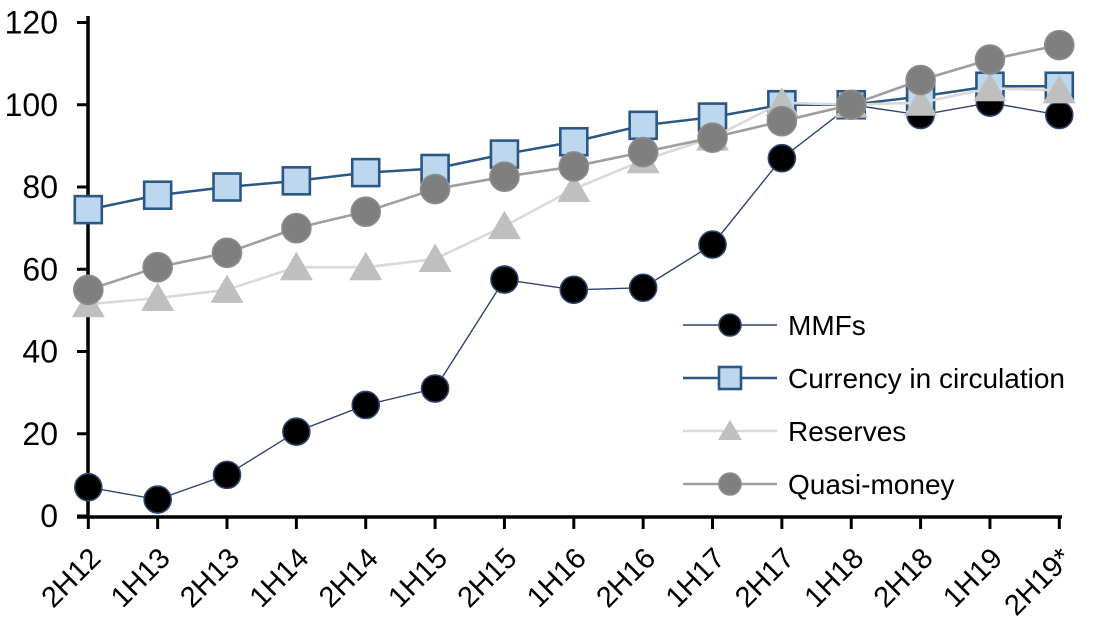 This screenshot has height=640, width=1119. Describe the element at coordinates (40, 269) in the screenshot. I see `y-tick-label: 60` at that location.